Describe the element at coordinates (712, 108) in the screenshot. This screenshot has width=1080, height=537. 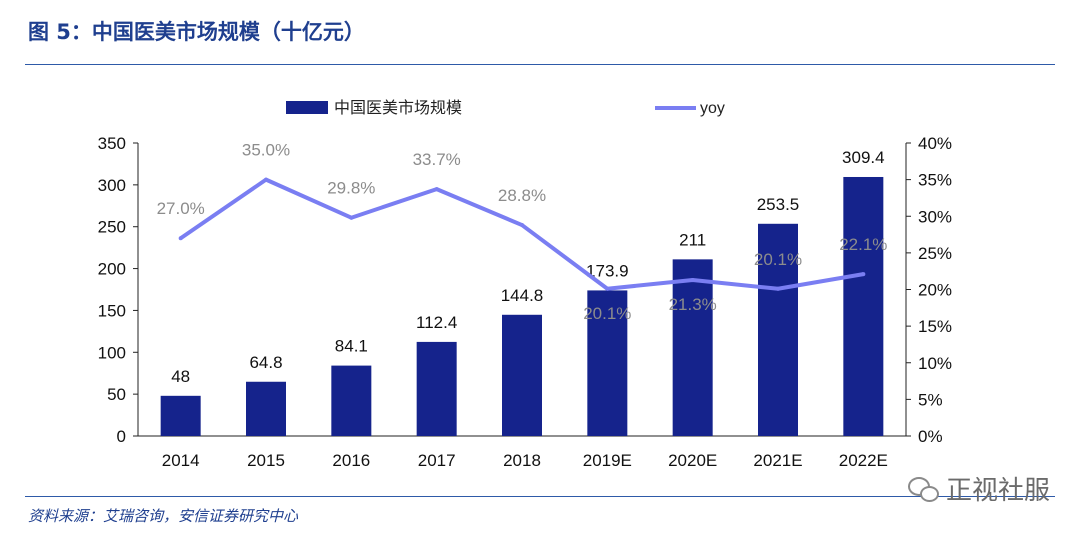
I see `legend-line-label: yoy` at that location.